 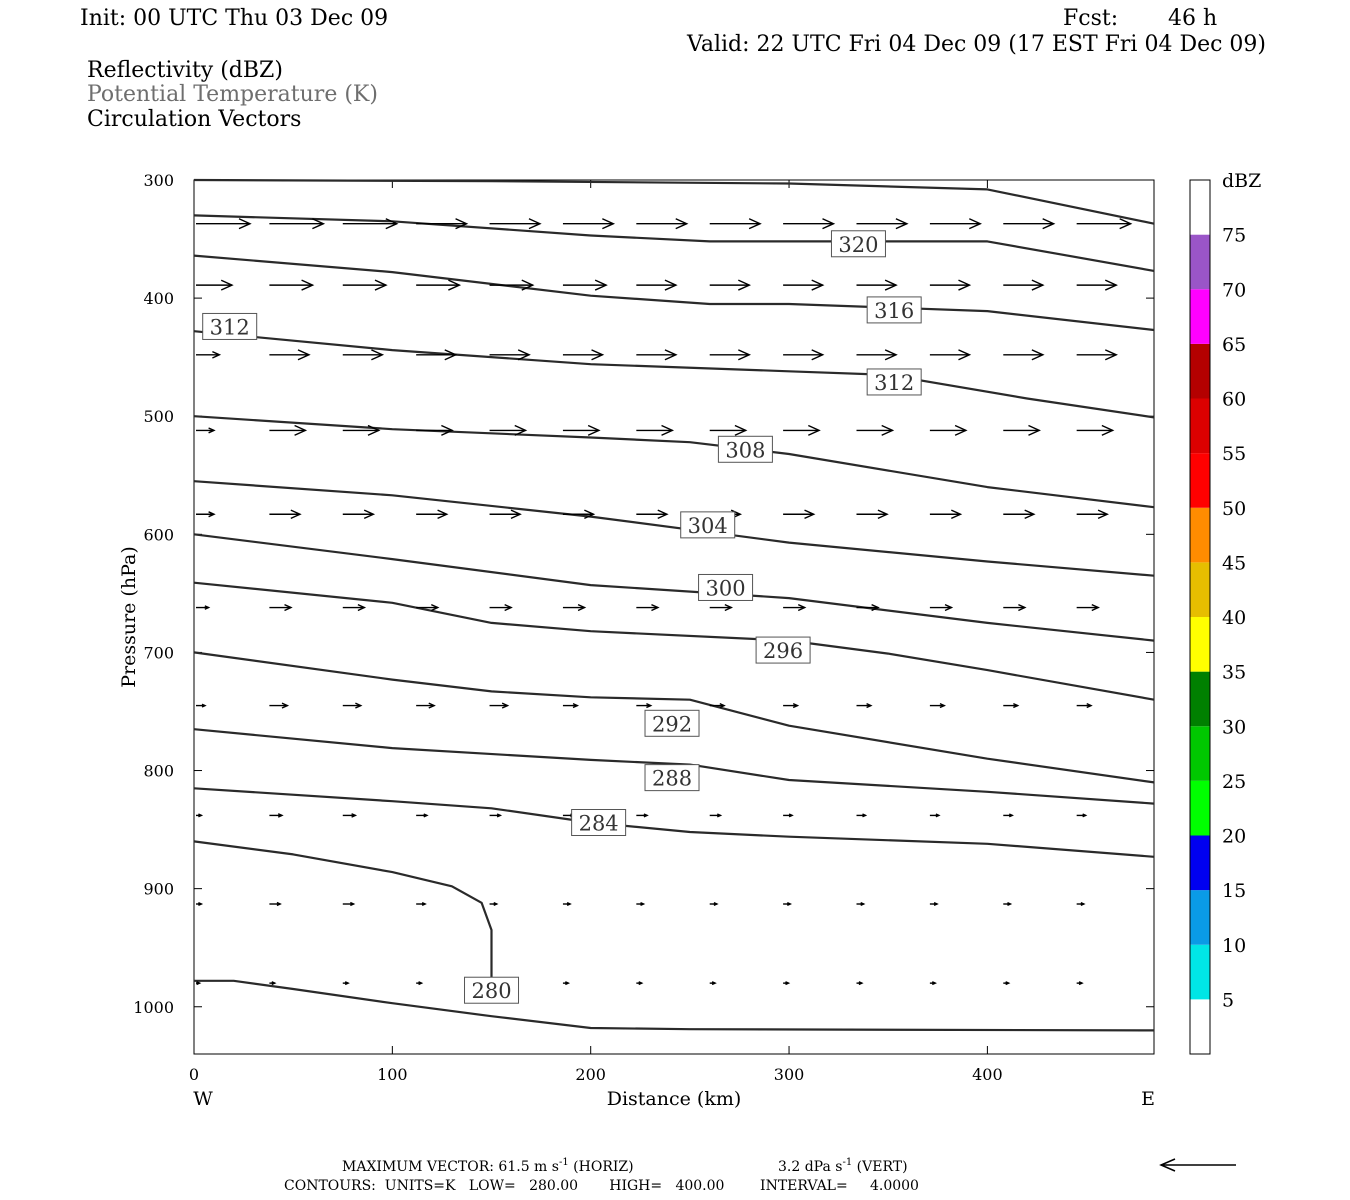 What do you see at coordinates (789, 1074) in the screenshot?
I see `x-tick-label: 300` at bounding box center [789, 1074].